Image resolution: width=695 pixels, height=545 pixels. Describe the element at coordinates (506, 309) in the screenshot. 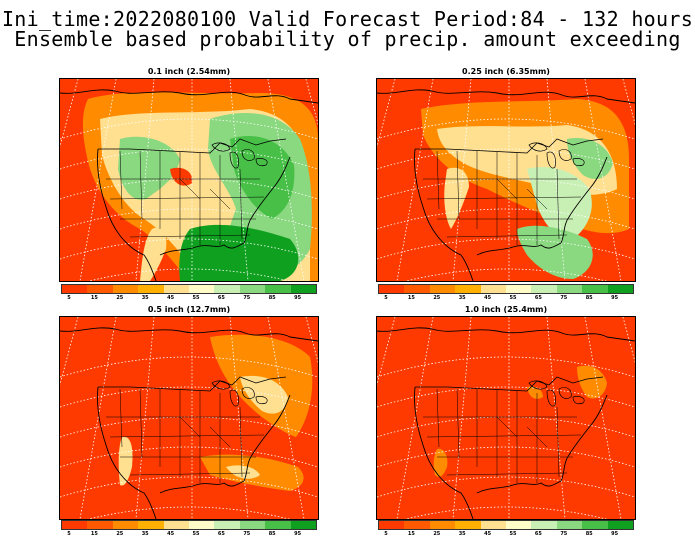

I see `panel-4-title: 1.0 inch (25.4mm)` at that location.